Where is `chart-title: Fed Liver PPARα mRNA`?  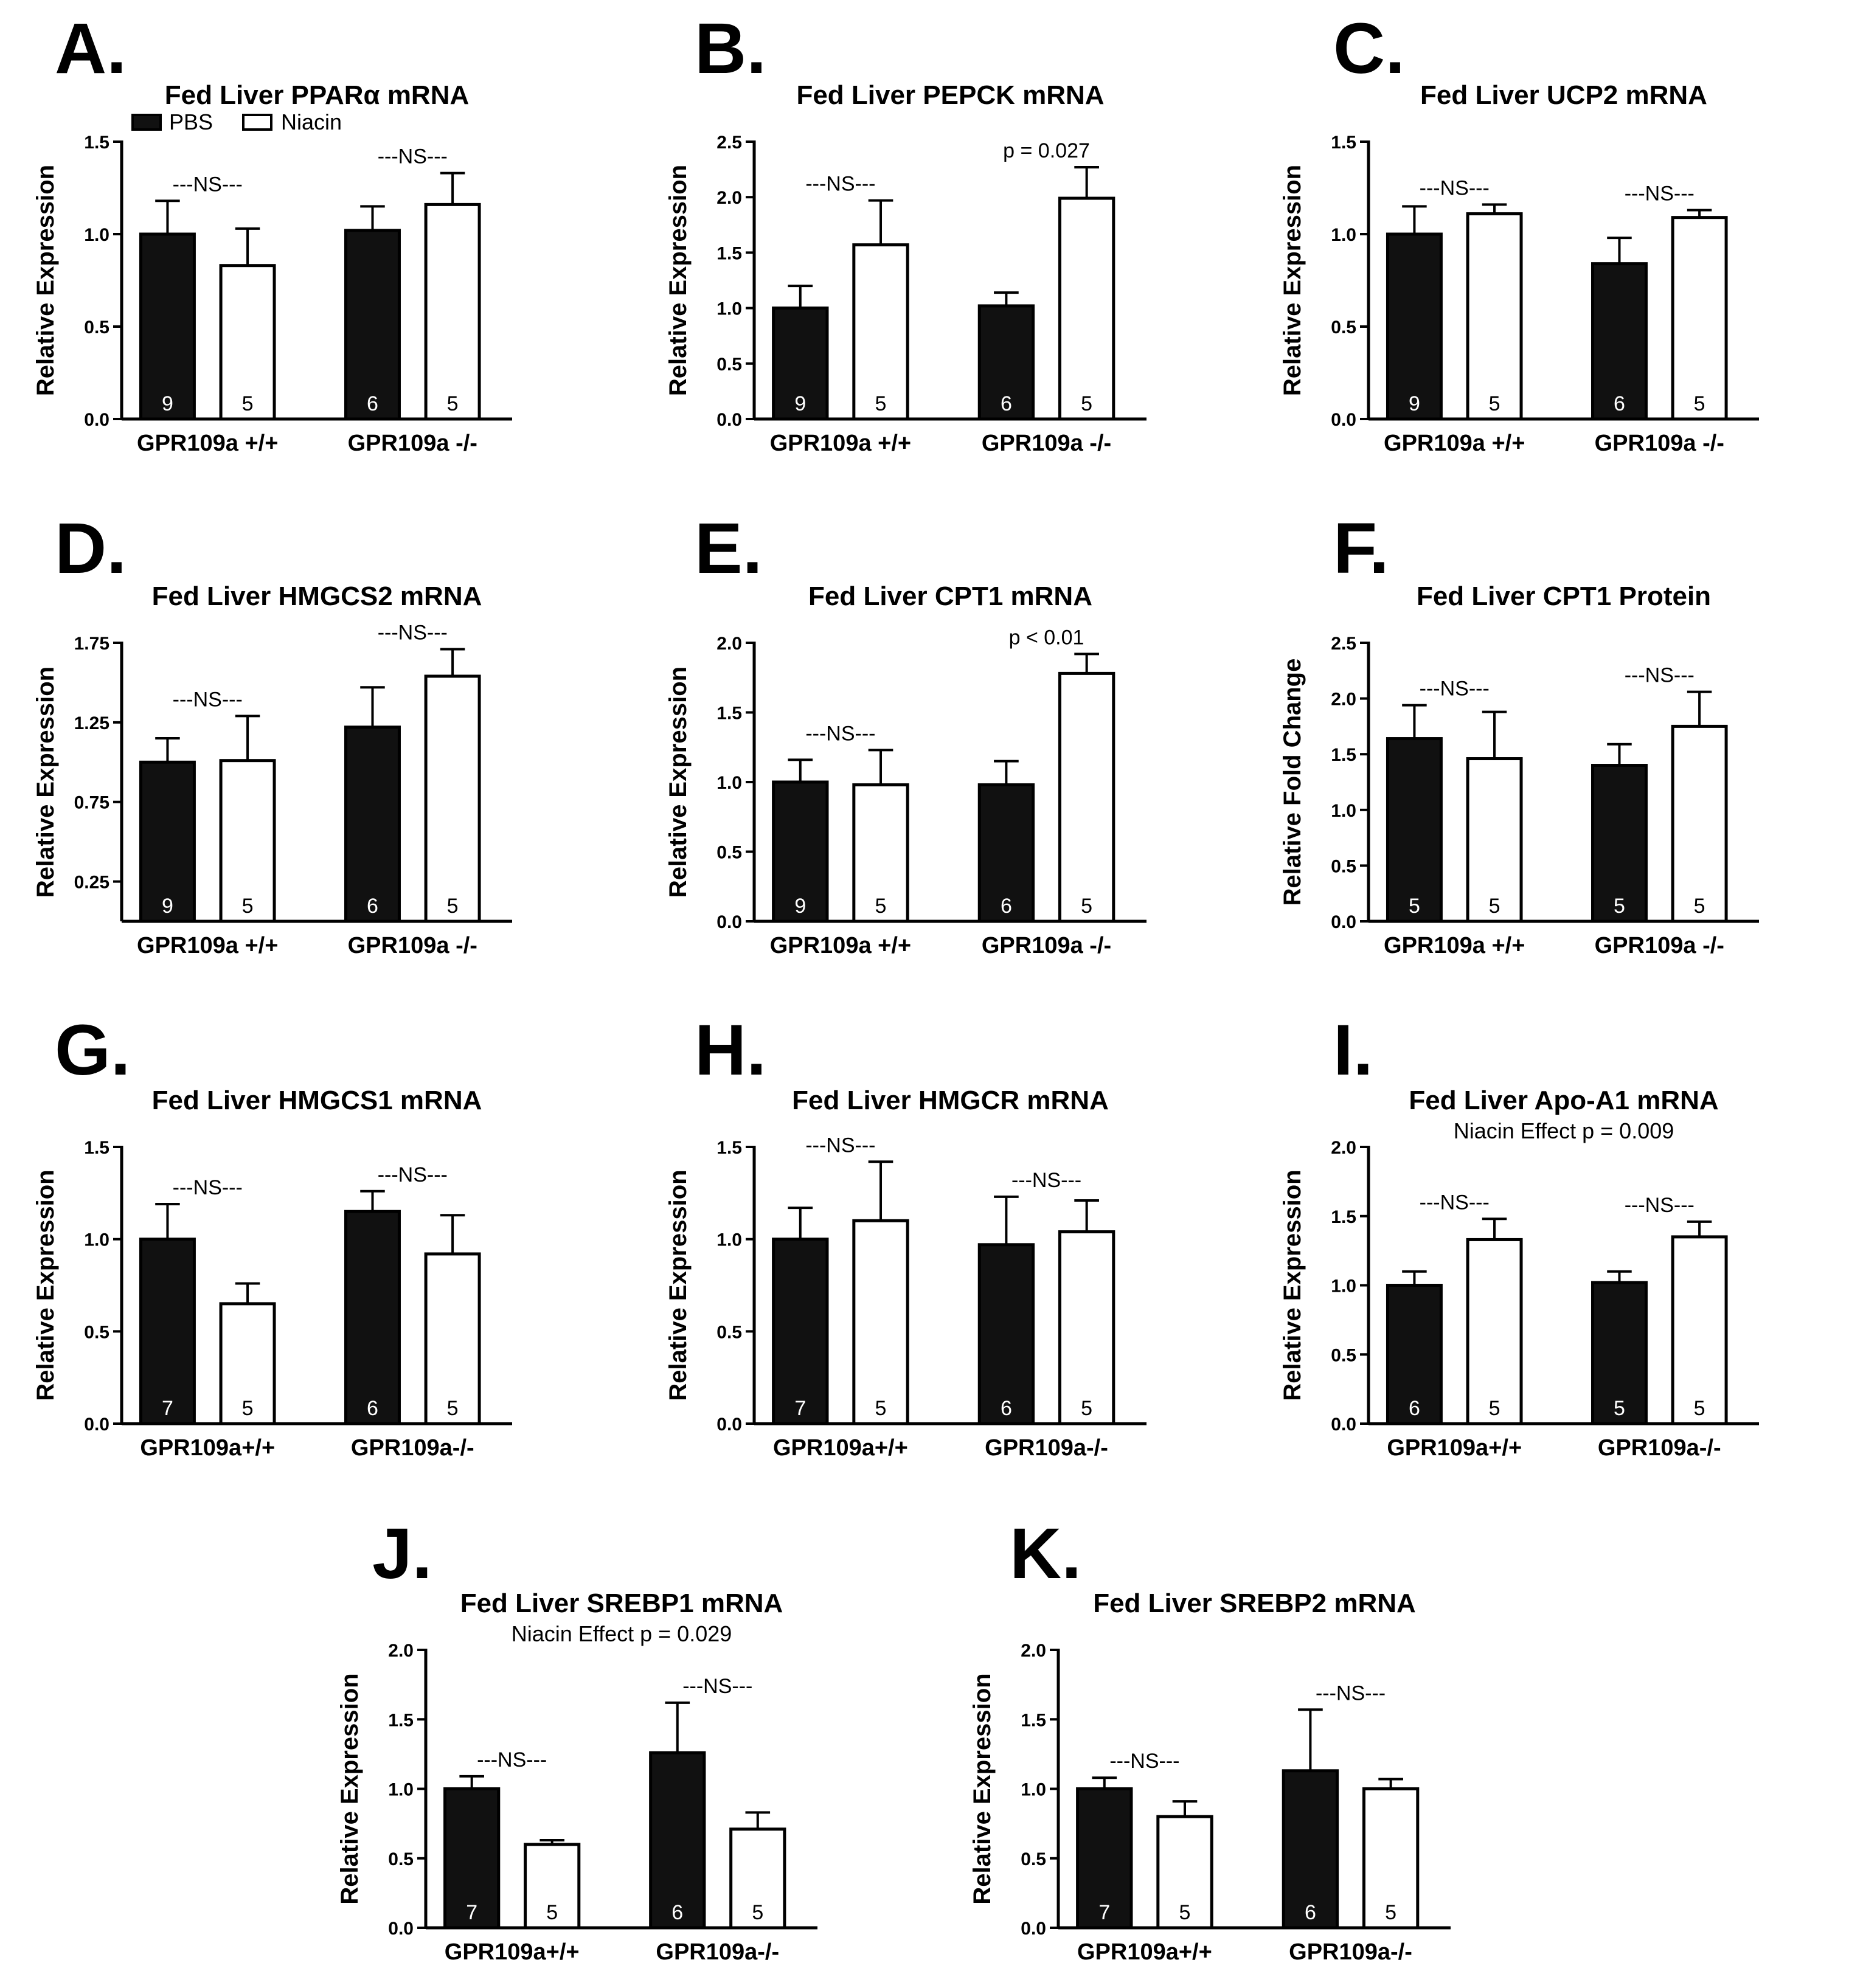 chart-title: Fed Liver PPARα mRNA is located at coordinates (317, 95).